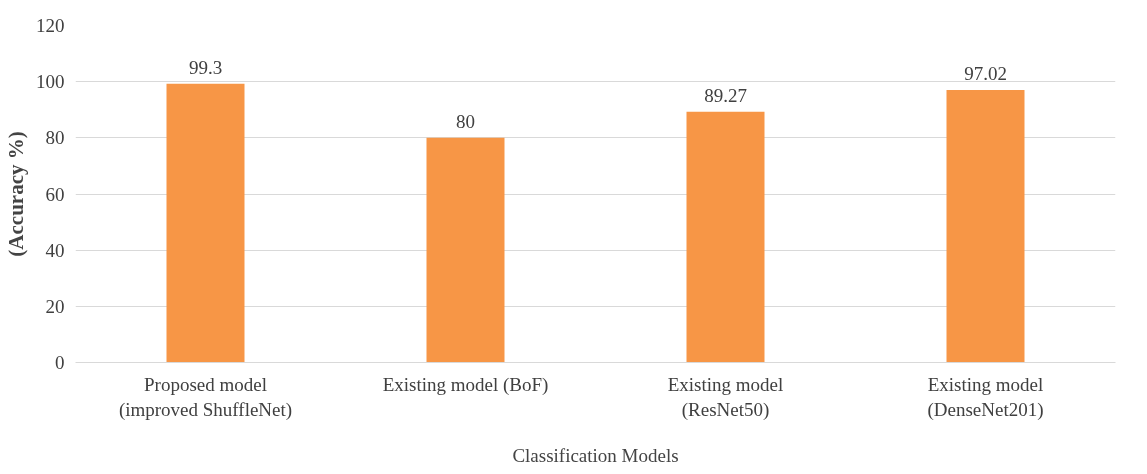 This screenshot has width=1147, height=474. I want to click on x-tick-label: Existing model (ResNet50), so click(725, 397).